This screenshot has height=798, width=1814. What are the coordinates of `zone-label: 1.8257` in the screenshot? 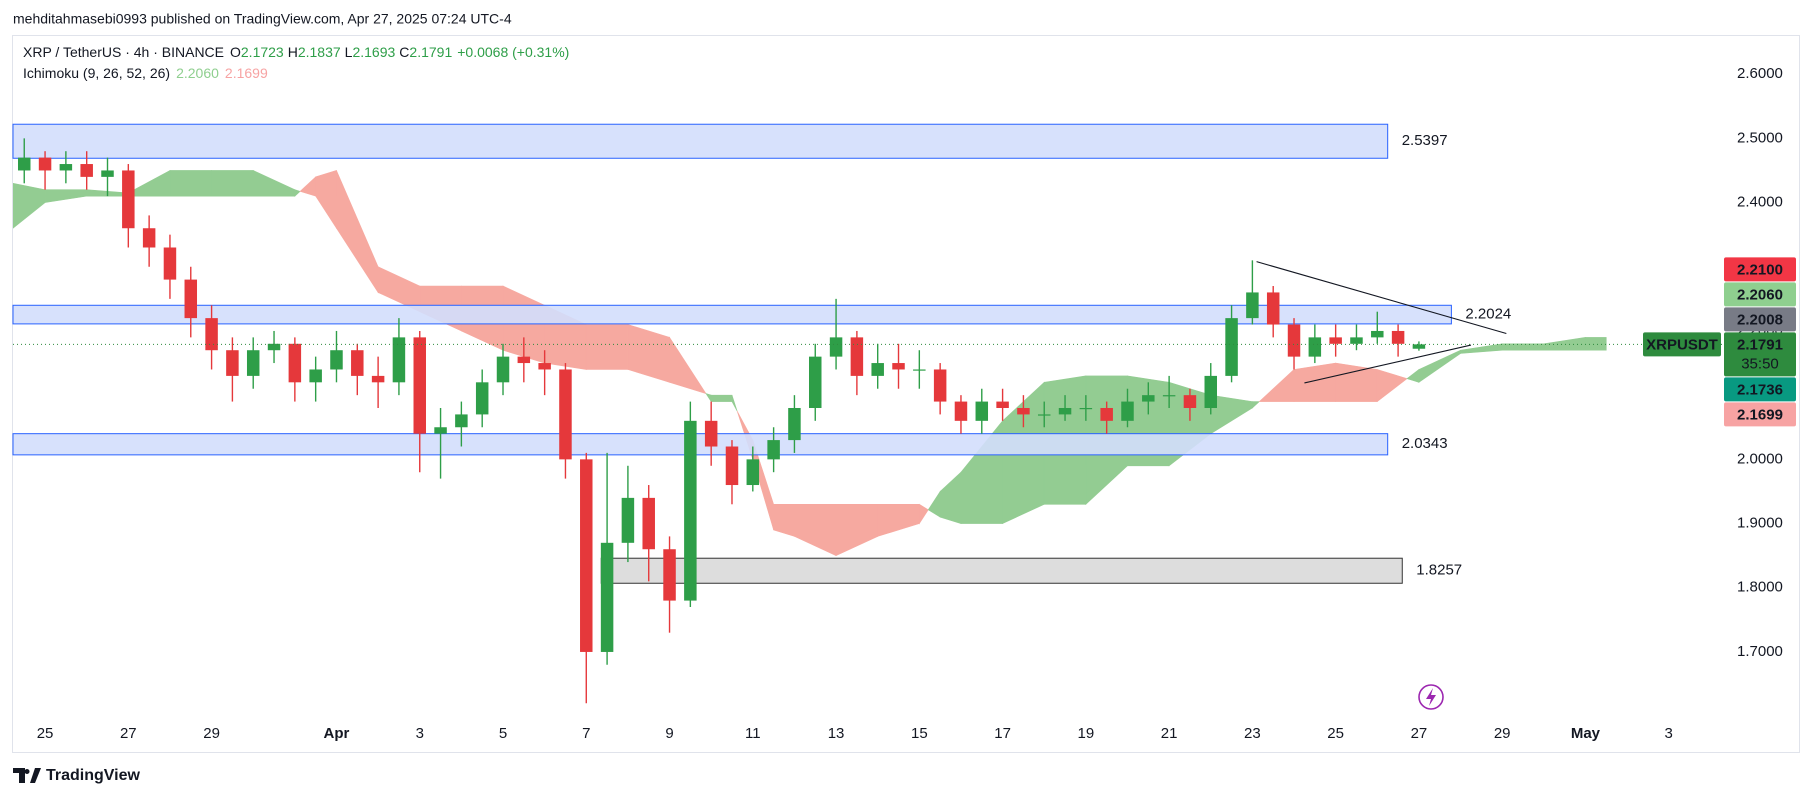 It's located at (1439, 570).